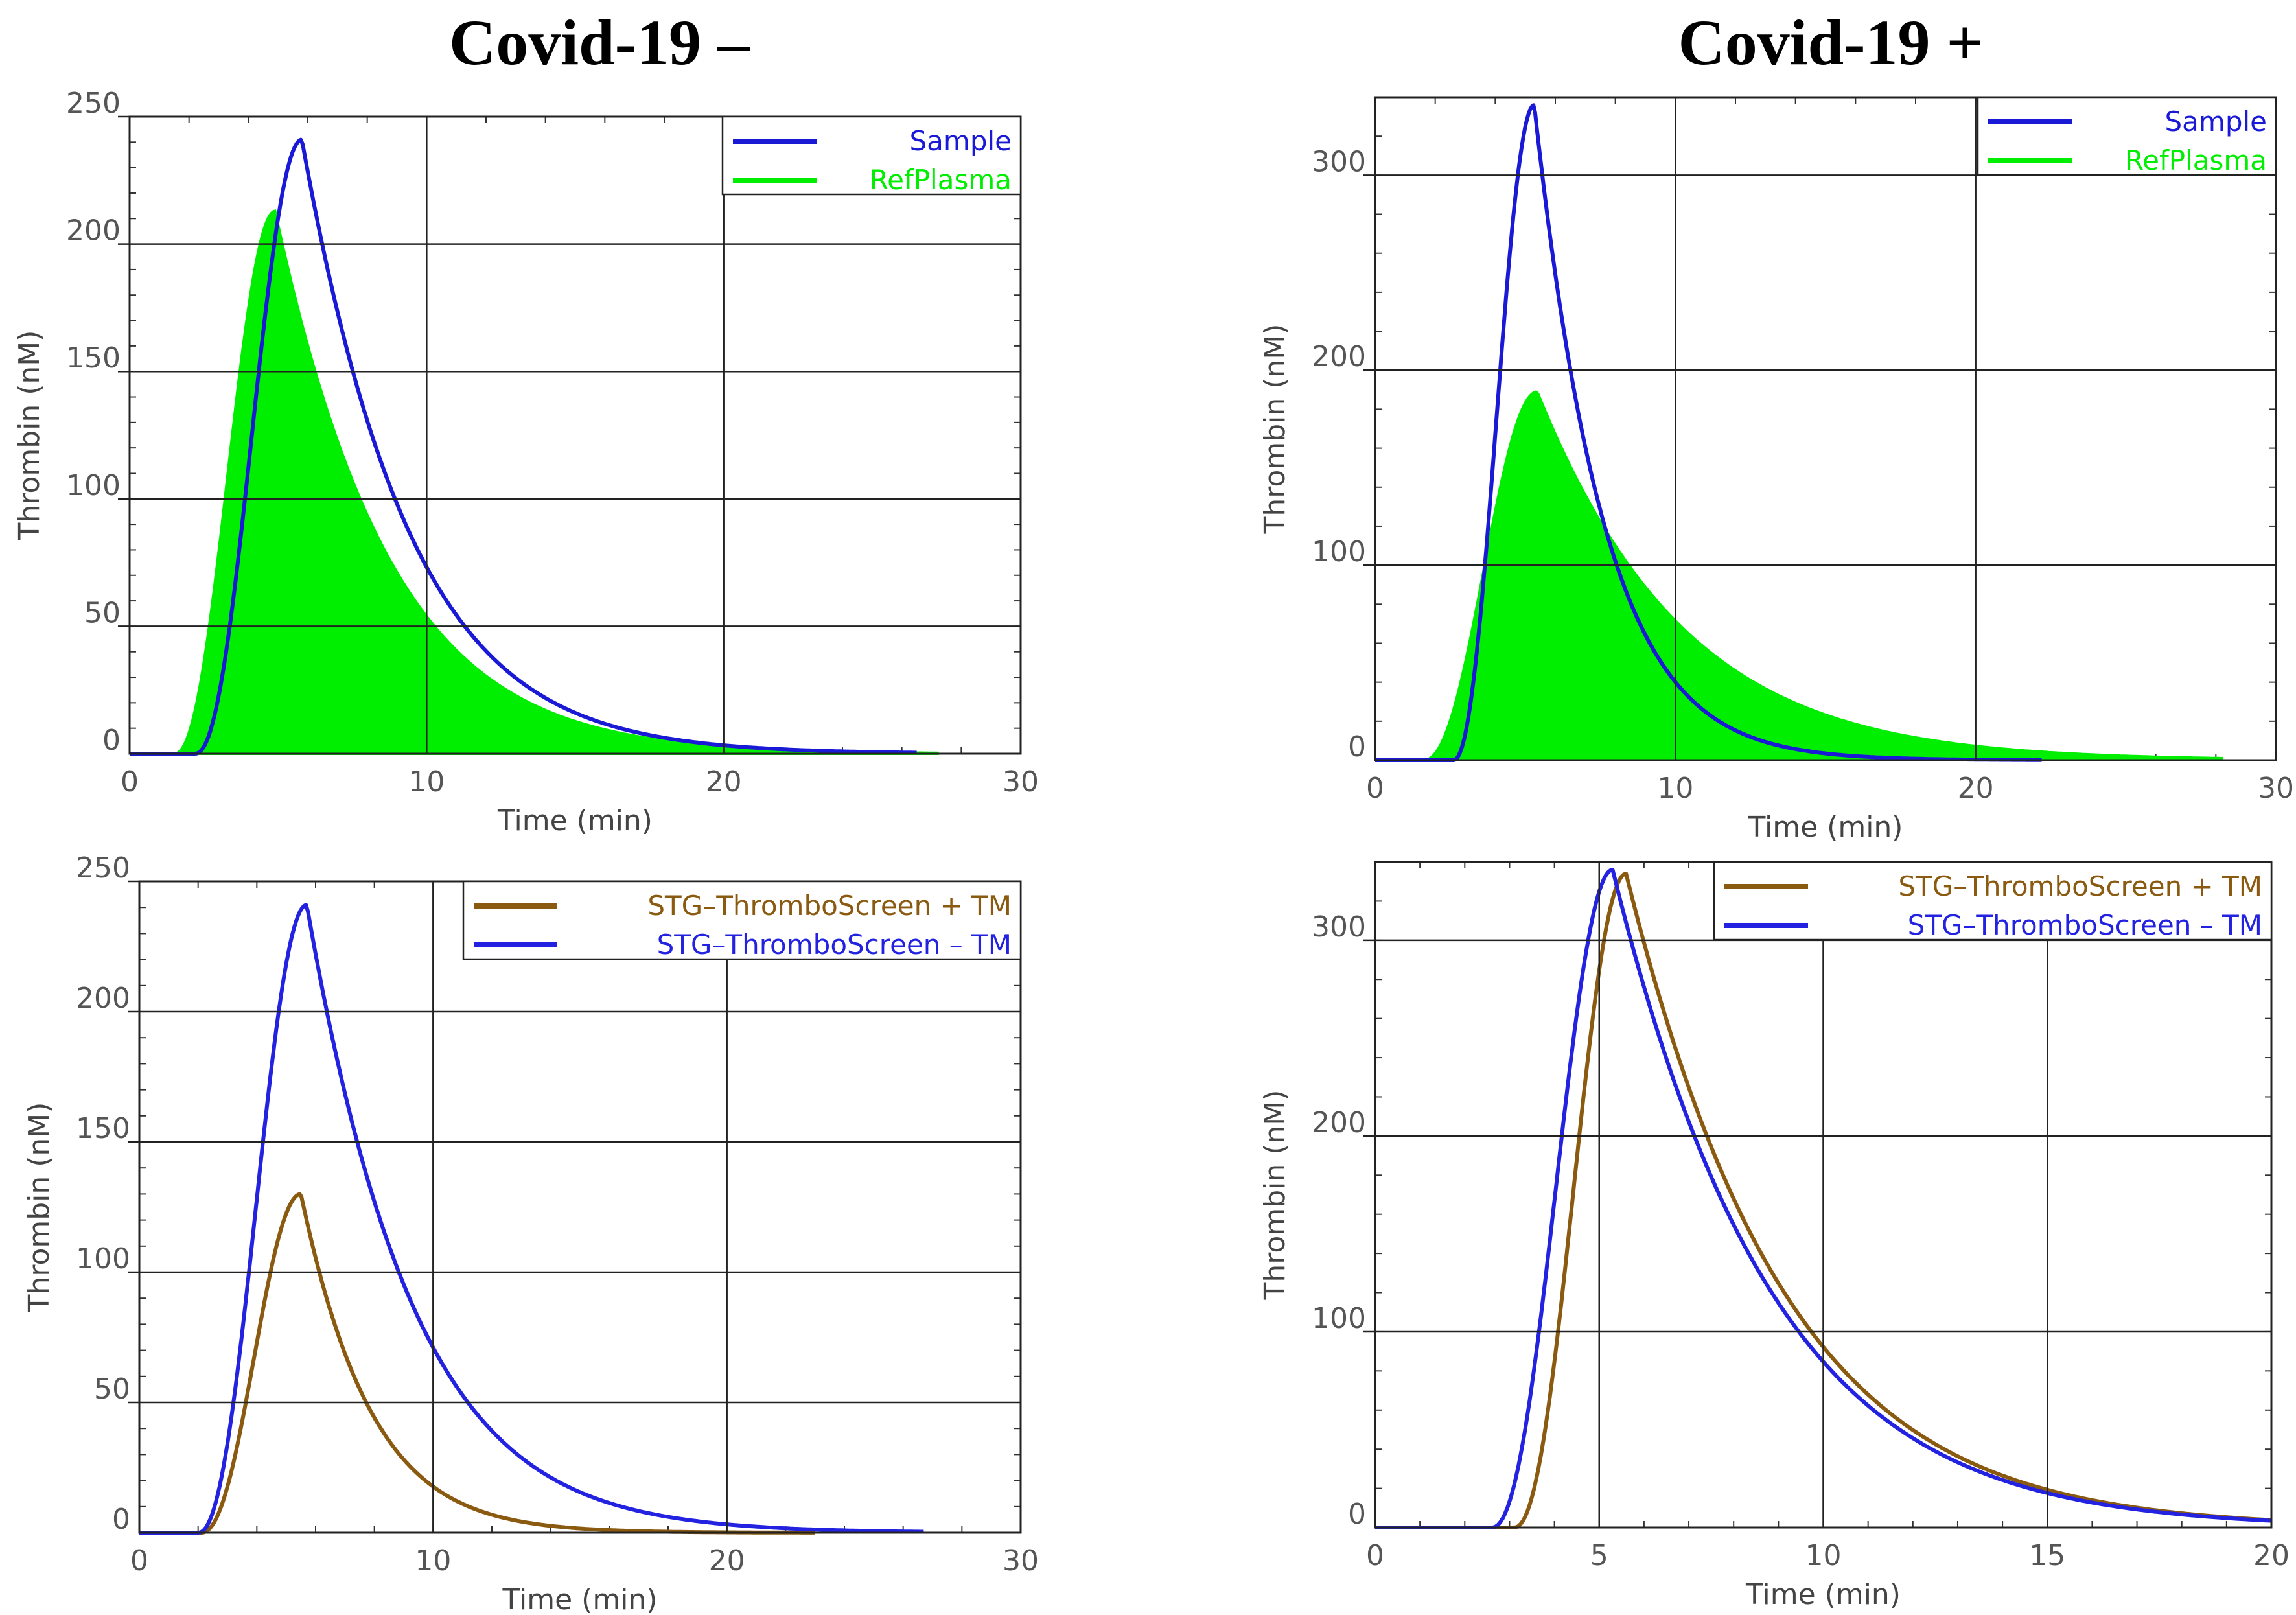  I want to click on x-tick-label: 5, so click(1599, 1555).